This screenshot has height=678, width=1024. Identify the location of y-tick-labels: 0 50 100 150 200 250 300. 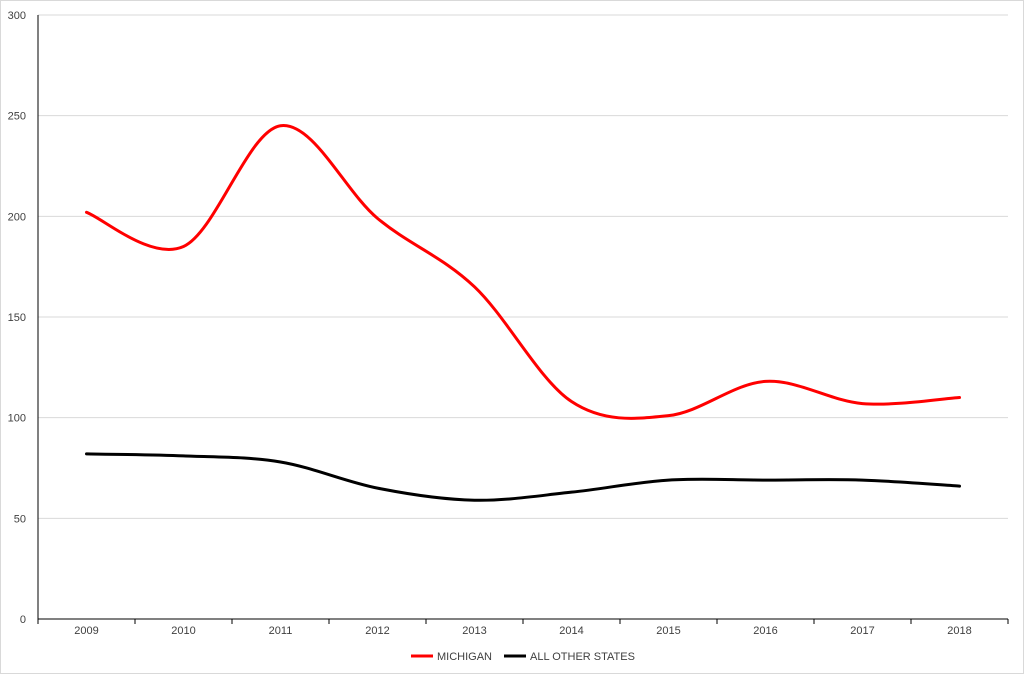
(17, 318).